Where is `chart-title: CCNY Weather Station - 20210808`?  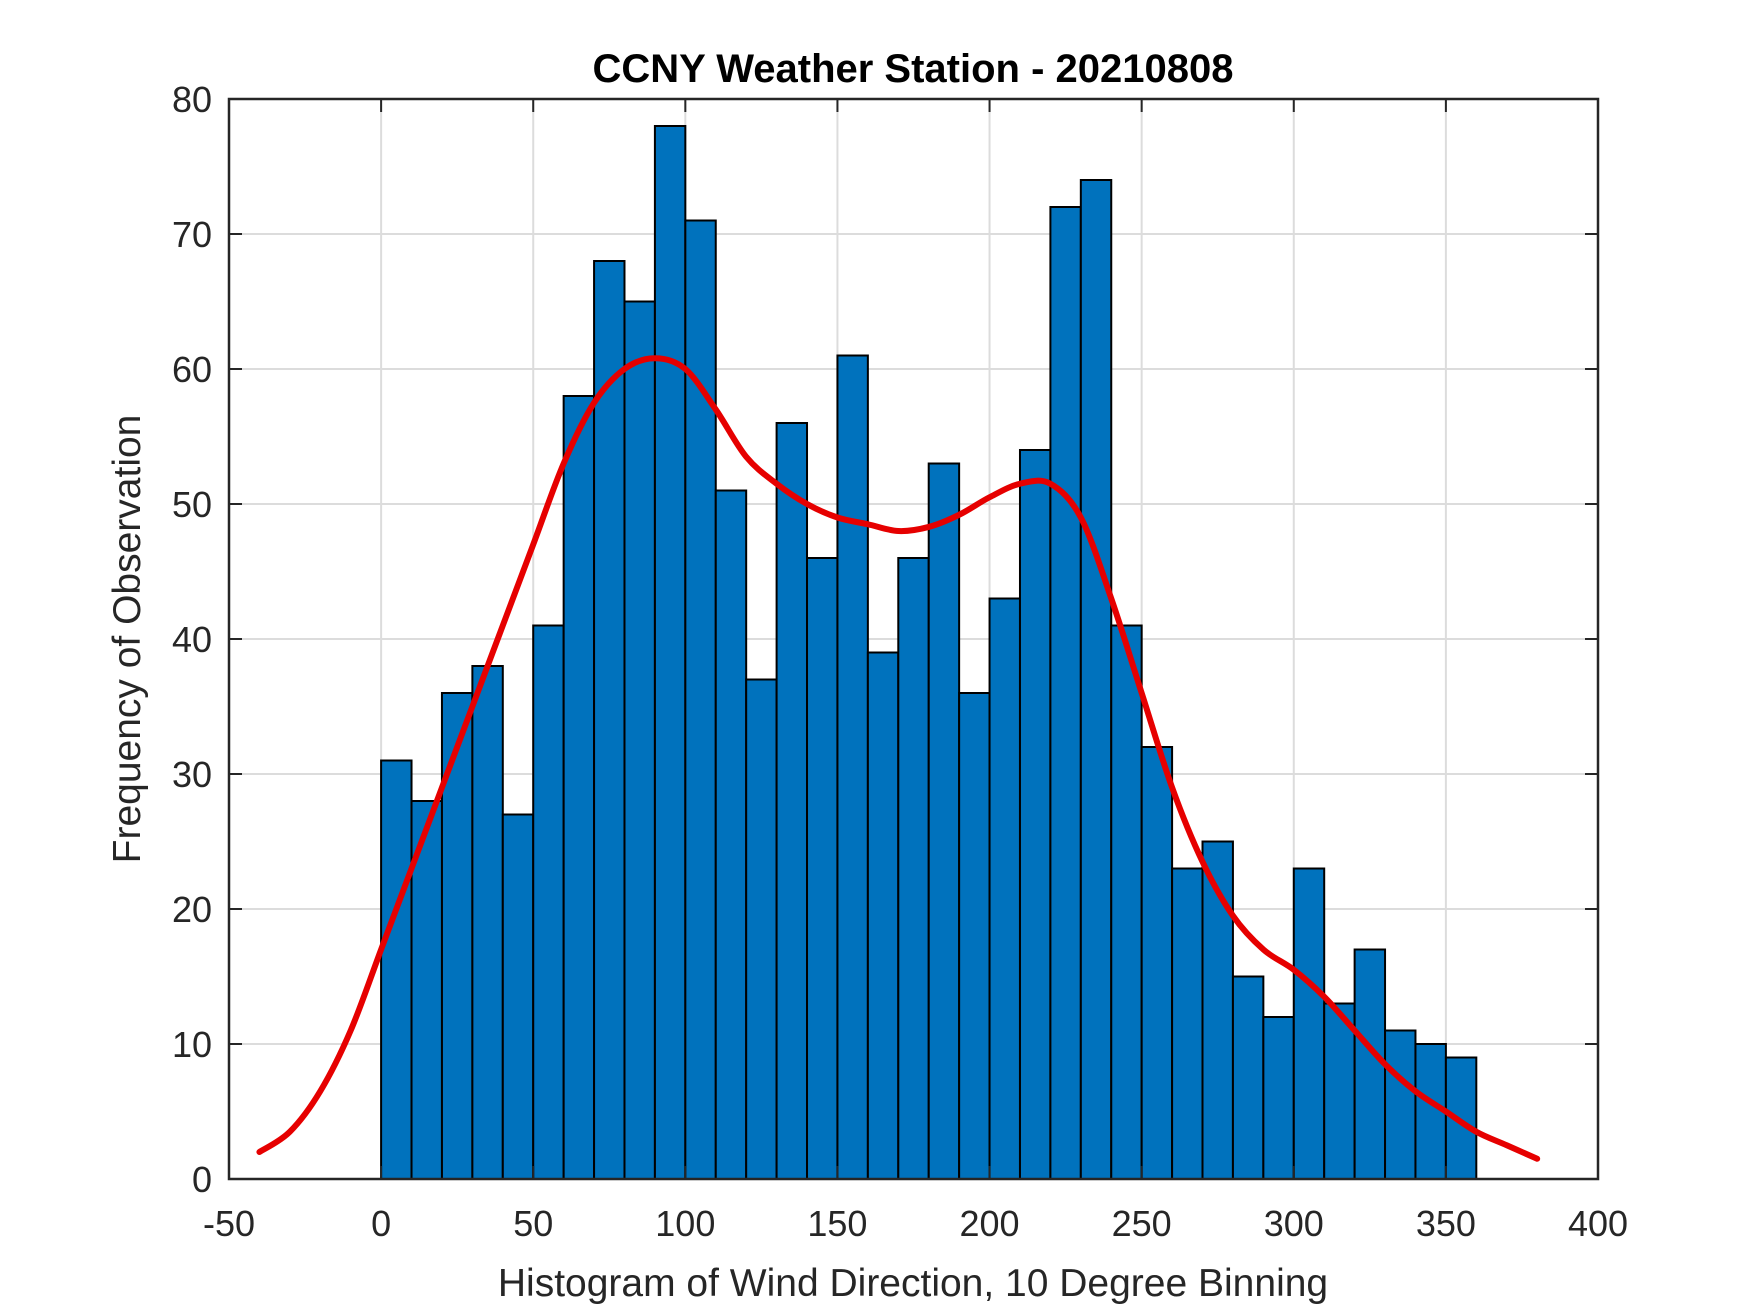 chart-title: CCNY Weather Station - 20210808 is located at coordinates (913, 69).